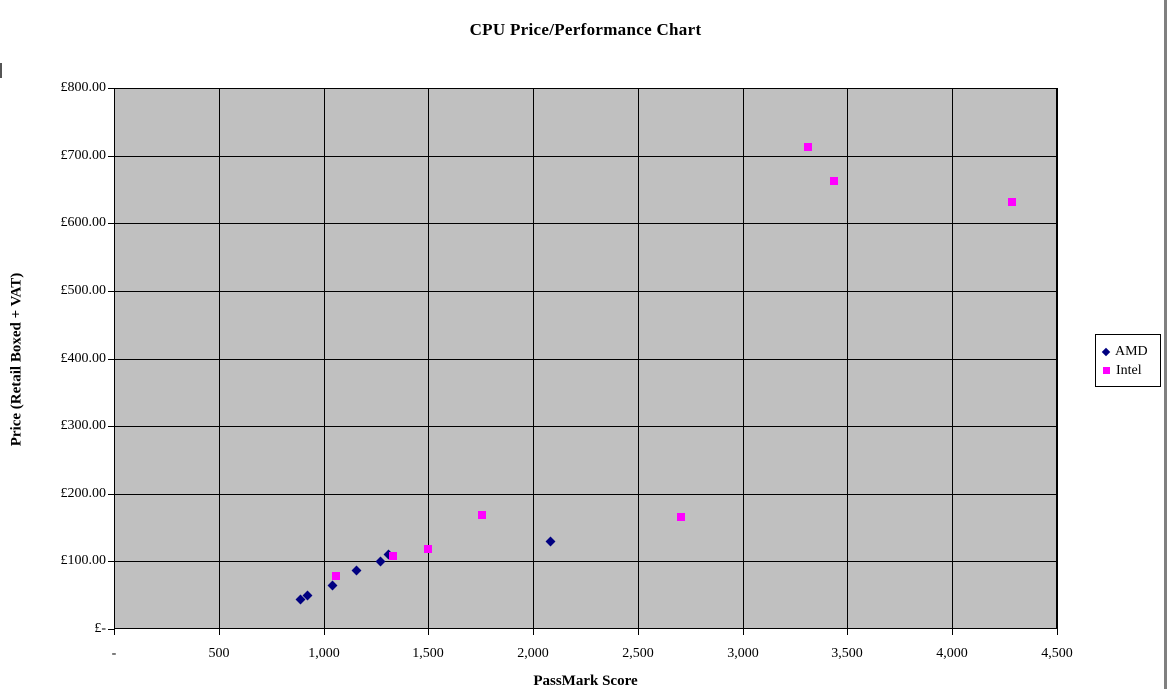  Describe the element at coordinates (83, 560) in the screenshot. I see `y-tick-label-100: £100.00` at that location.